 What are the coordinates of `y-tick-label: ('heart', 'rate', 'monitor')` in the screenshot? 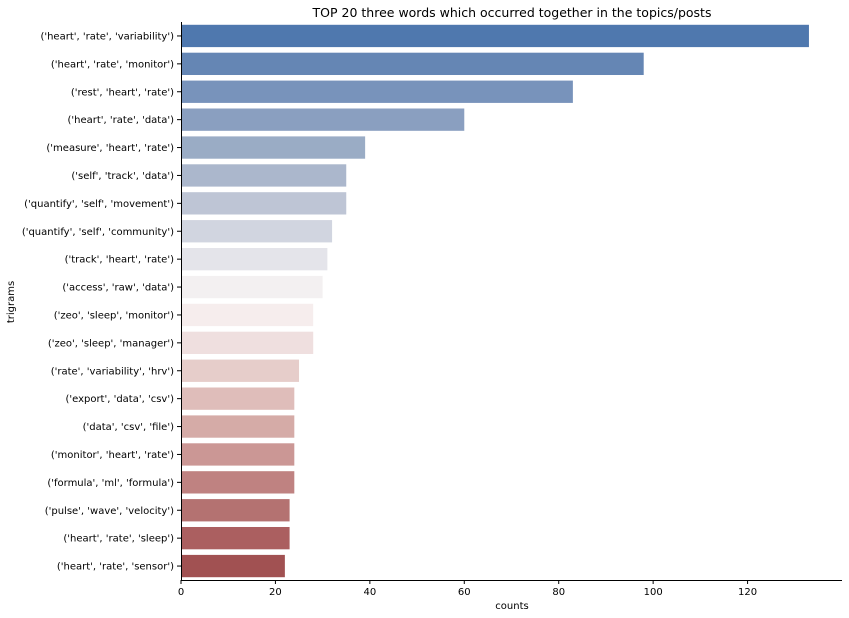 It's located at (112, 64).